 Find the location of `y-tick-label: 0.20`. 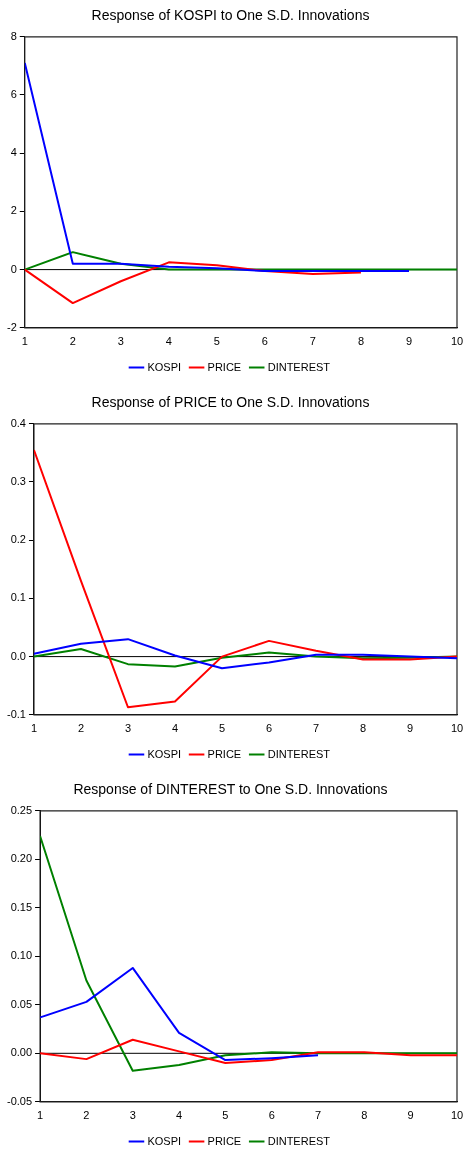

y-tick-label: 0.20 is located at coordinates (21, 858).